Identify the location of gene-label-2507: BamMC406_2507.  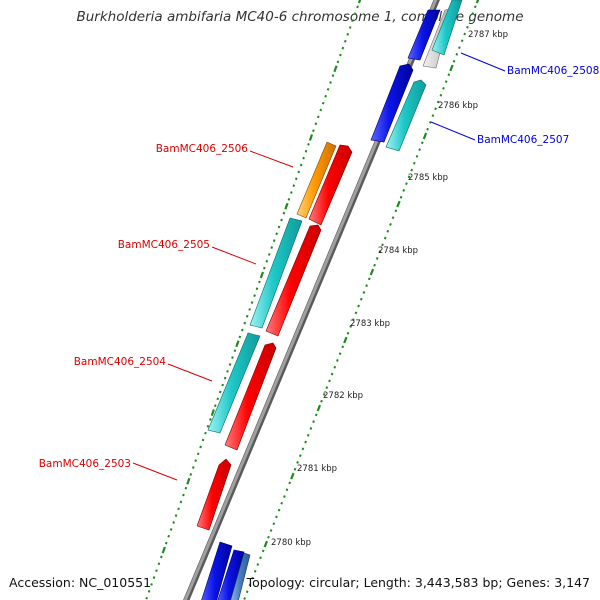
(523, 140).